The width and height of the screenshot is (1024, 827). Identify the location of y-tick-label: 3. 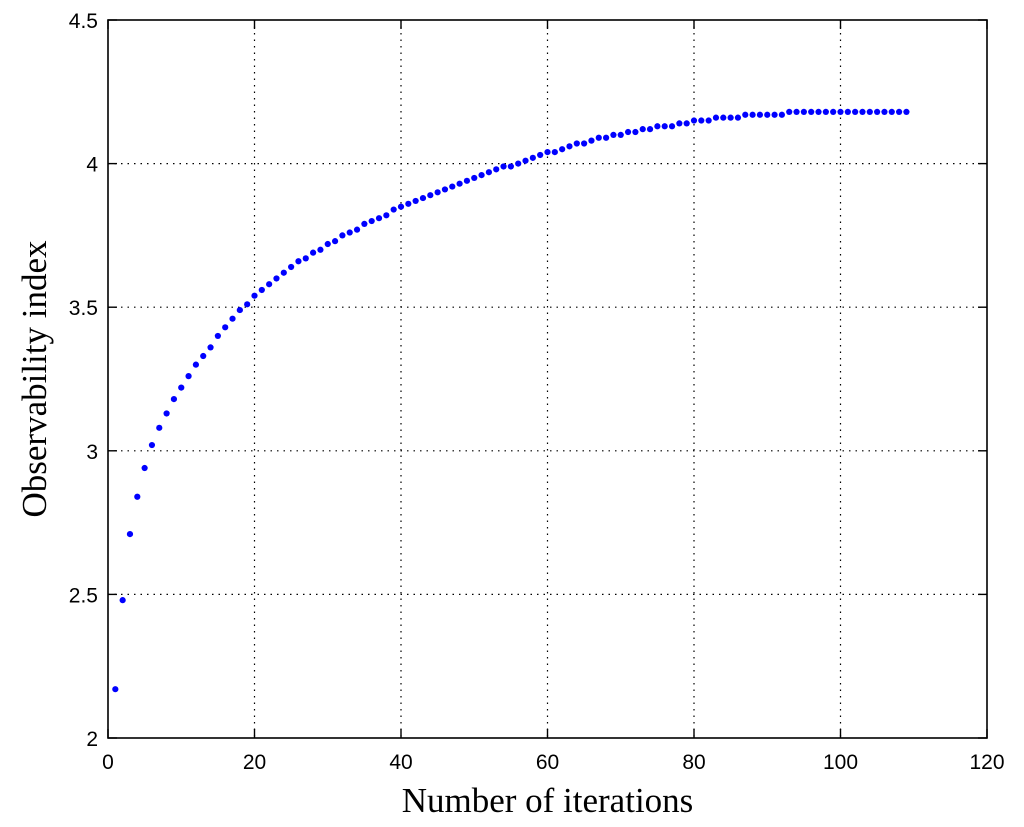
(92, 452).